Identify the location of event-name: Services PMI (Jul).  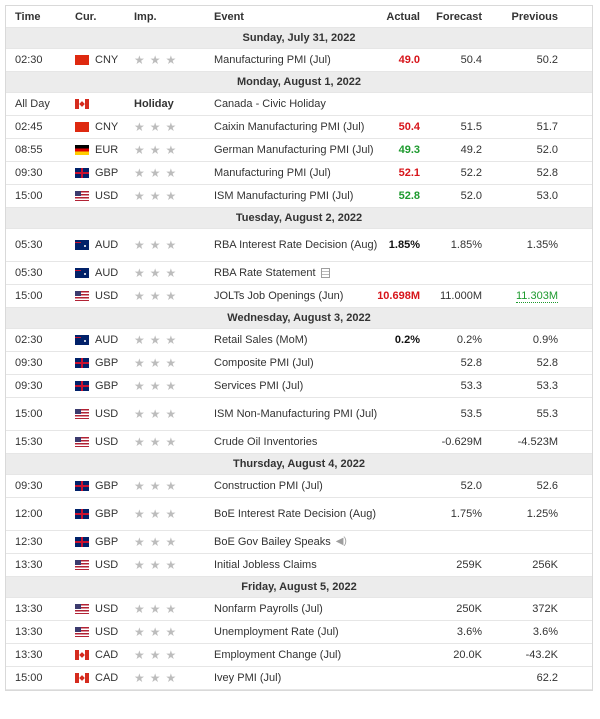
(259, 386).